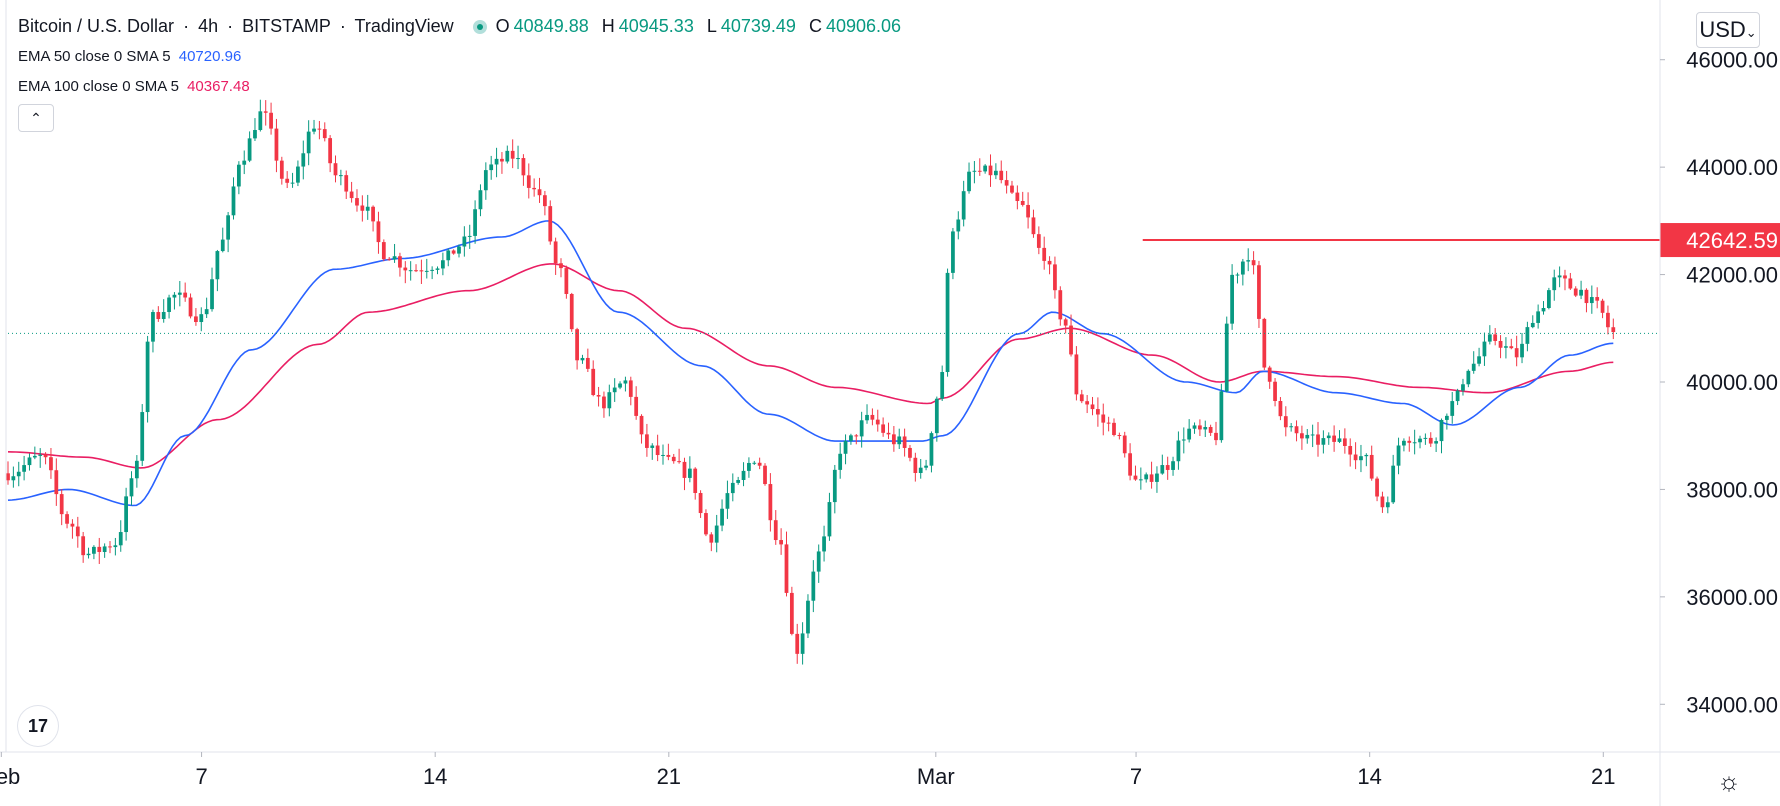  What do you see at coordinates (1136, 776) in the screenshot?
I see `time-tick-label: 7` at bounding box center [1136, 776].